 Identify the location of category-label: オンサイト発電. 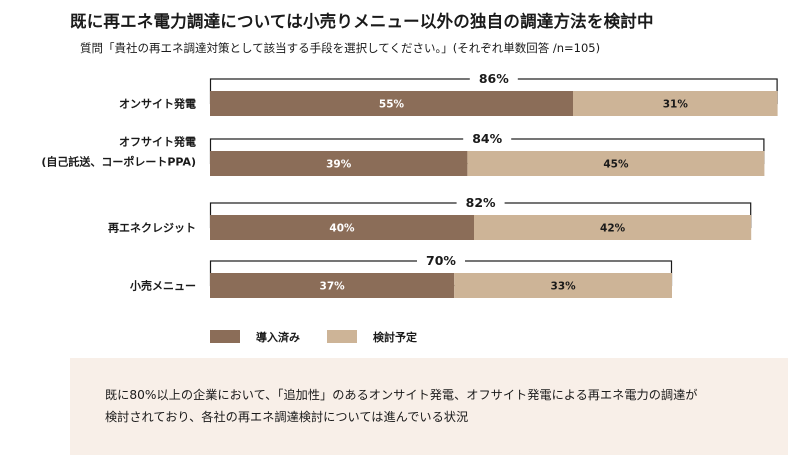
(157, 104).